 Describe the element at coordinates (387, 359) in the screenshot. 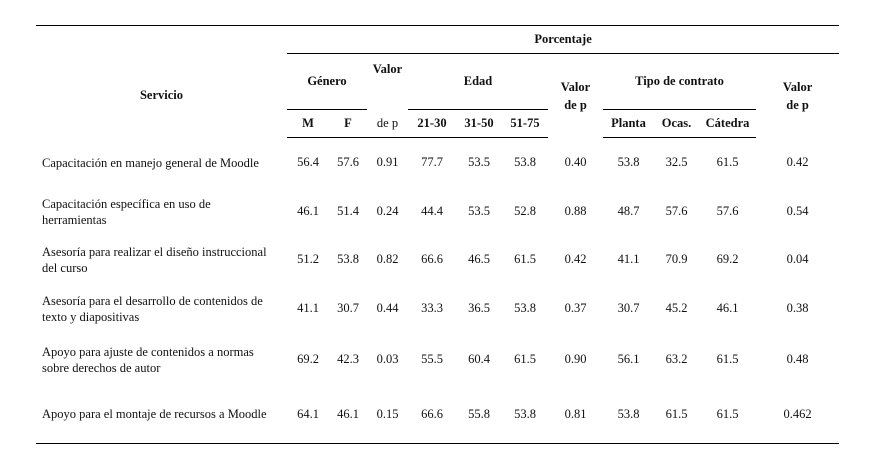

I see `p-genero-cell: 0.03` at that location.